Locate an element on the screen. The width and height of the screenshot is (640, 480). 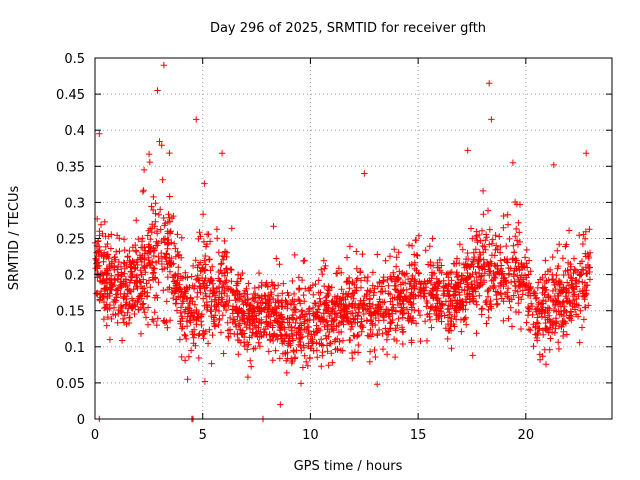
y-tick-label: 0.3 is located at coordinates (74, 203).